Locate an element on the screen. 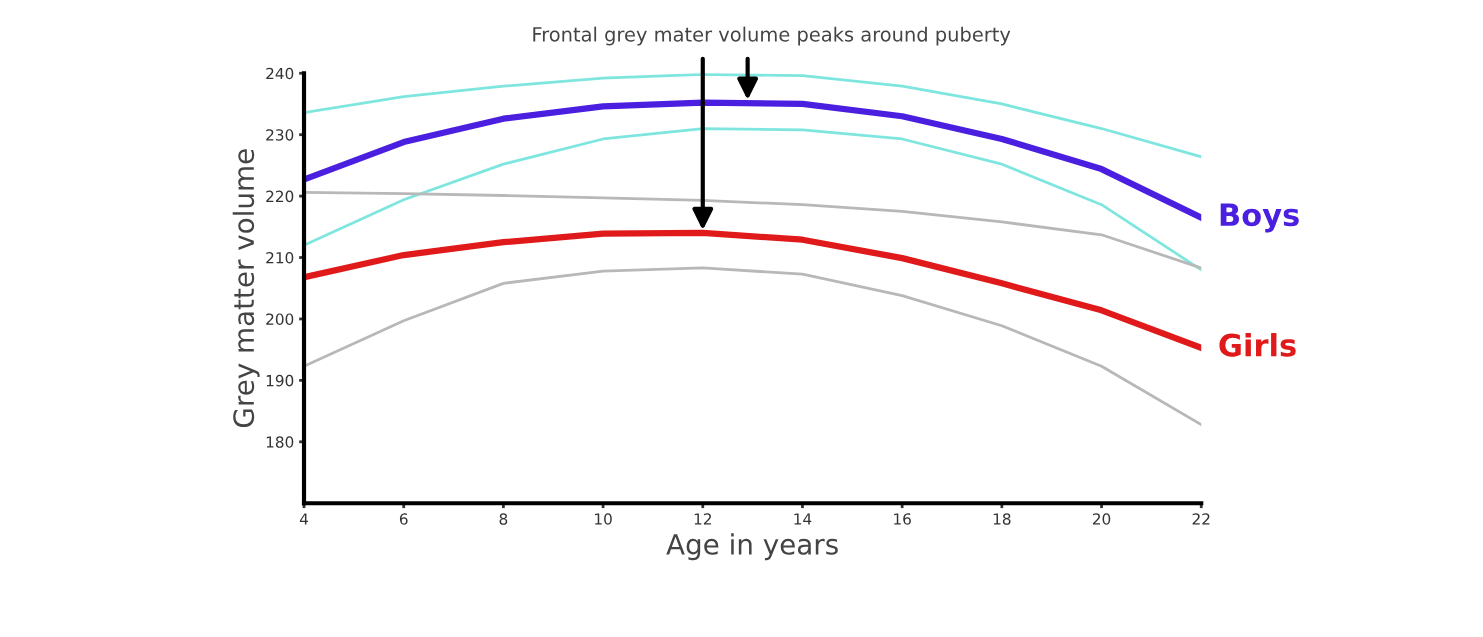 Image resolution: width=1483 pixels, height=637 pixels. y-tick-label: 190 is located at coordinates (280, 380).